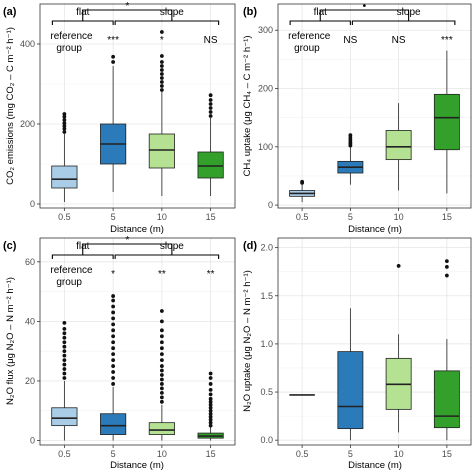 This screenshot has width=474, height=474. Describe the element at coordinates (27, 44) in the screenshot. I see `y-tick-label: 400` at that location.